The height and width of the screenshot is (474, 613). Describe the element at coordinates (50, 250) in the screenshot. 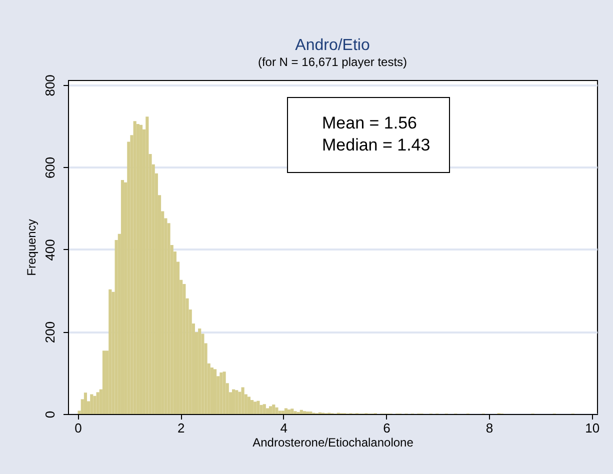

I see `y-tick-label: 400` at that location.